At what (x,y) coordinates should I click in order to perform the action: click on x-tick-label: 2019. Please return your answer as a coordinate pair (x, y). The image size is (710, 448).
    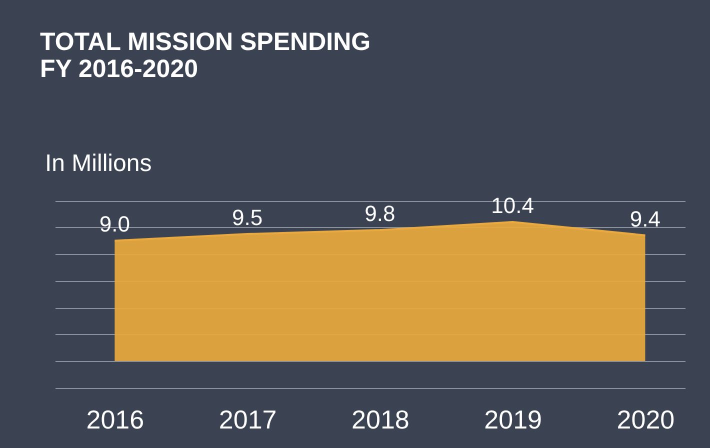
    Looking at the image, I should click on (513, 419).